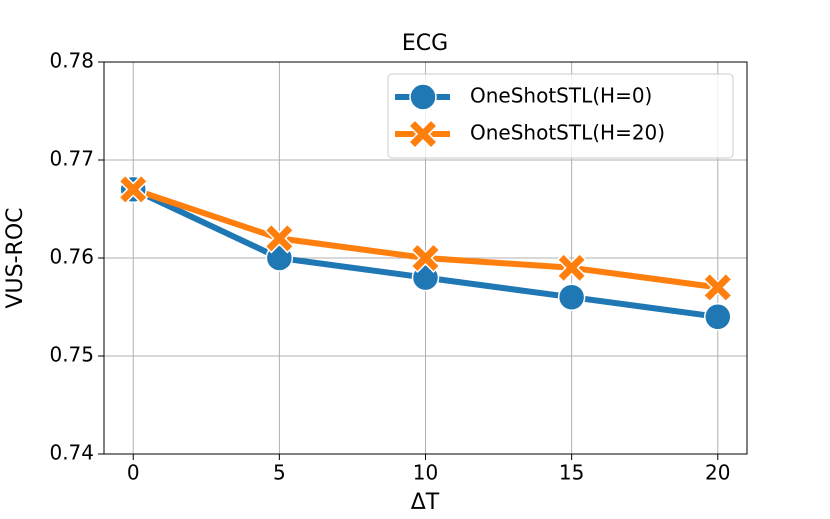 This screenshot has height=519, width=830. What do you see at coordinates (71, 257) in the screenshot?
I see `y-tick-label: 0.76` at bounding box center [71, 257].